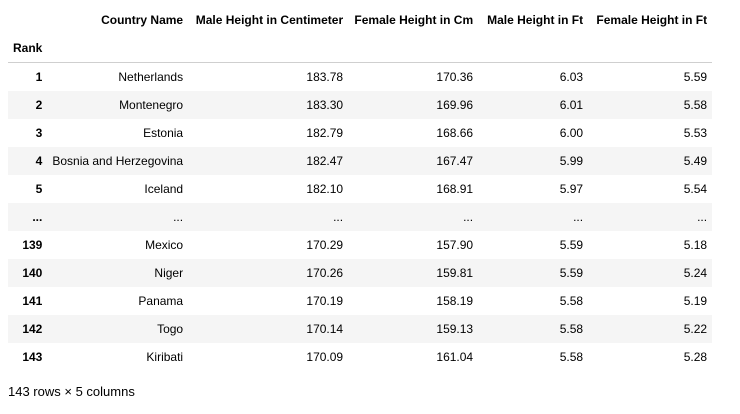 This screenshot has width=740, height=414. Describe the element at coordinates (695, 357) in the screenshot. I see `table-cell: 5.28` at that location.